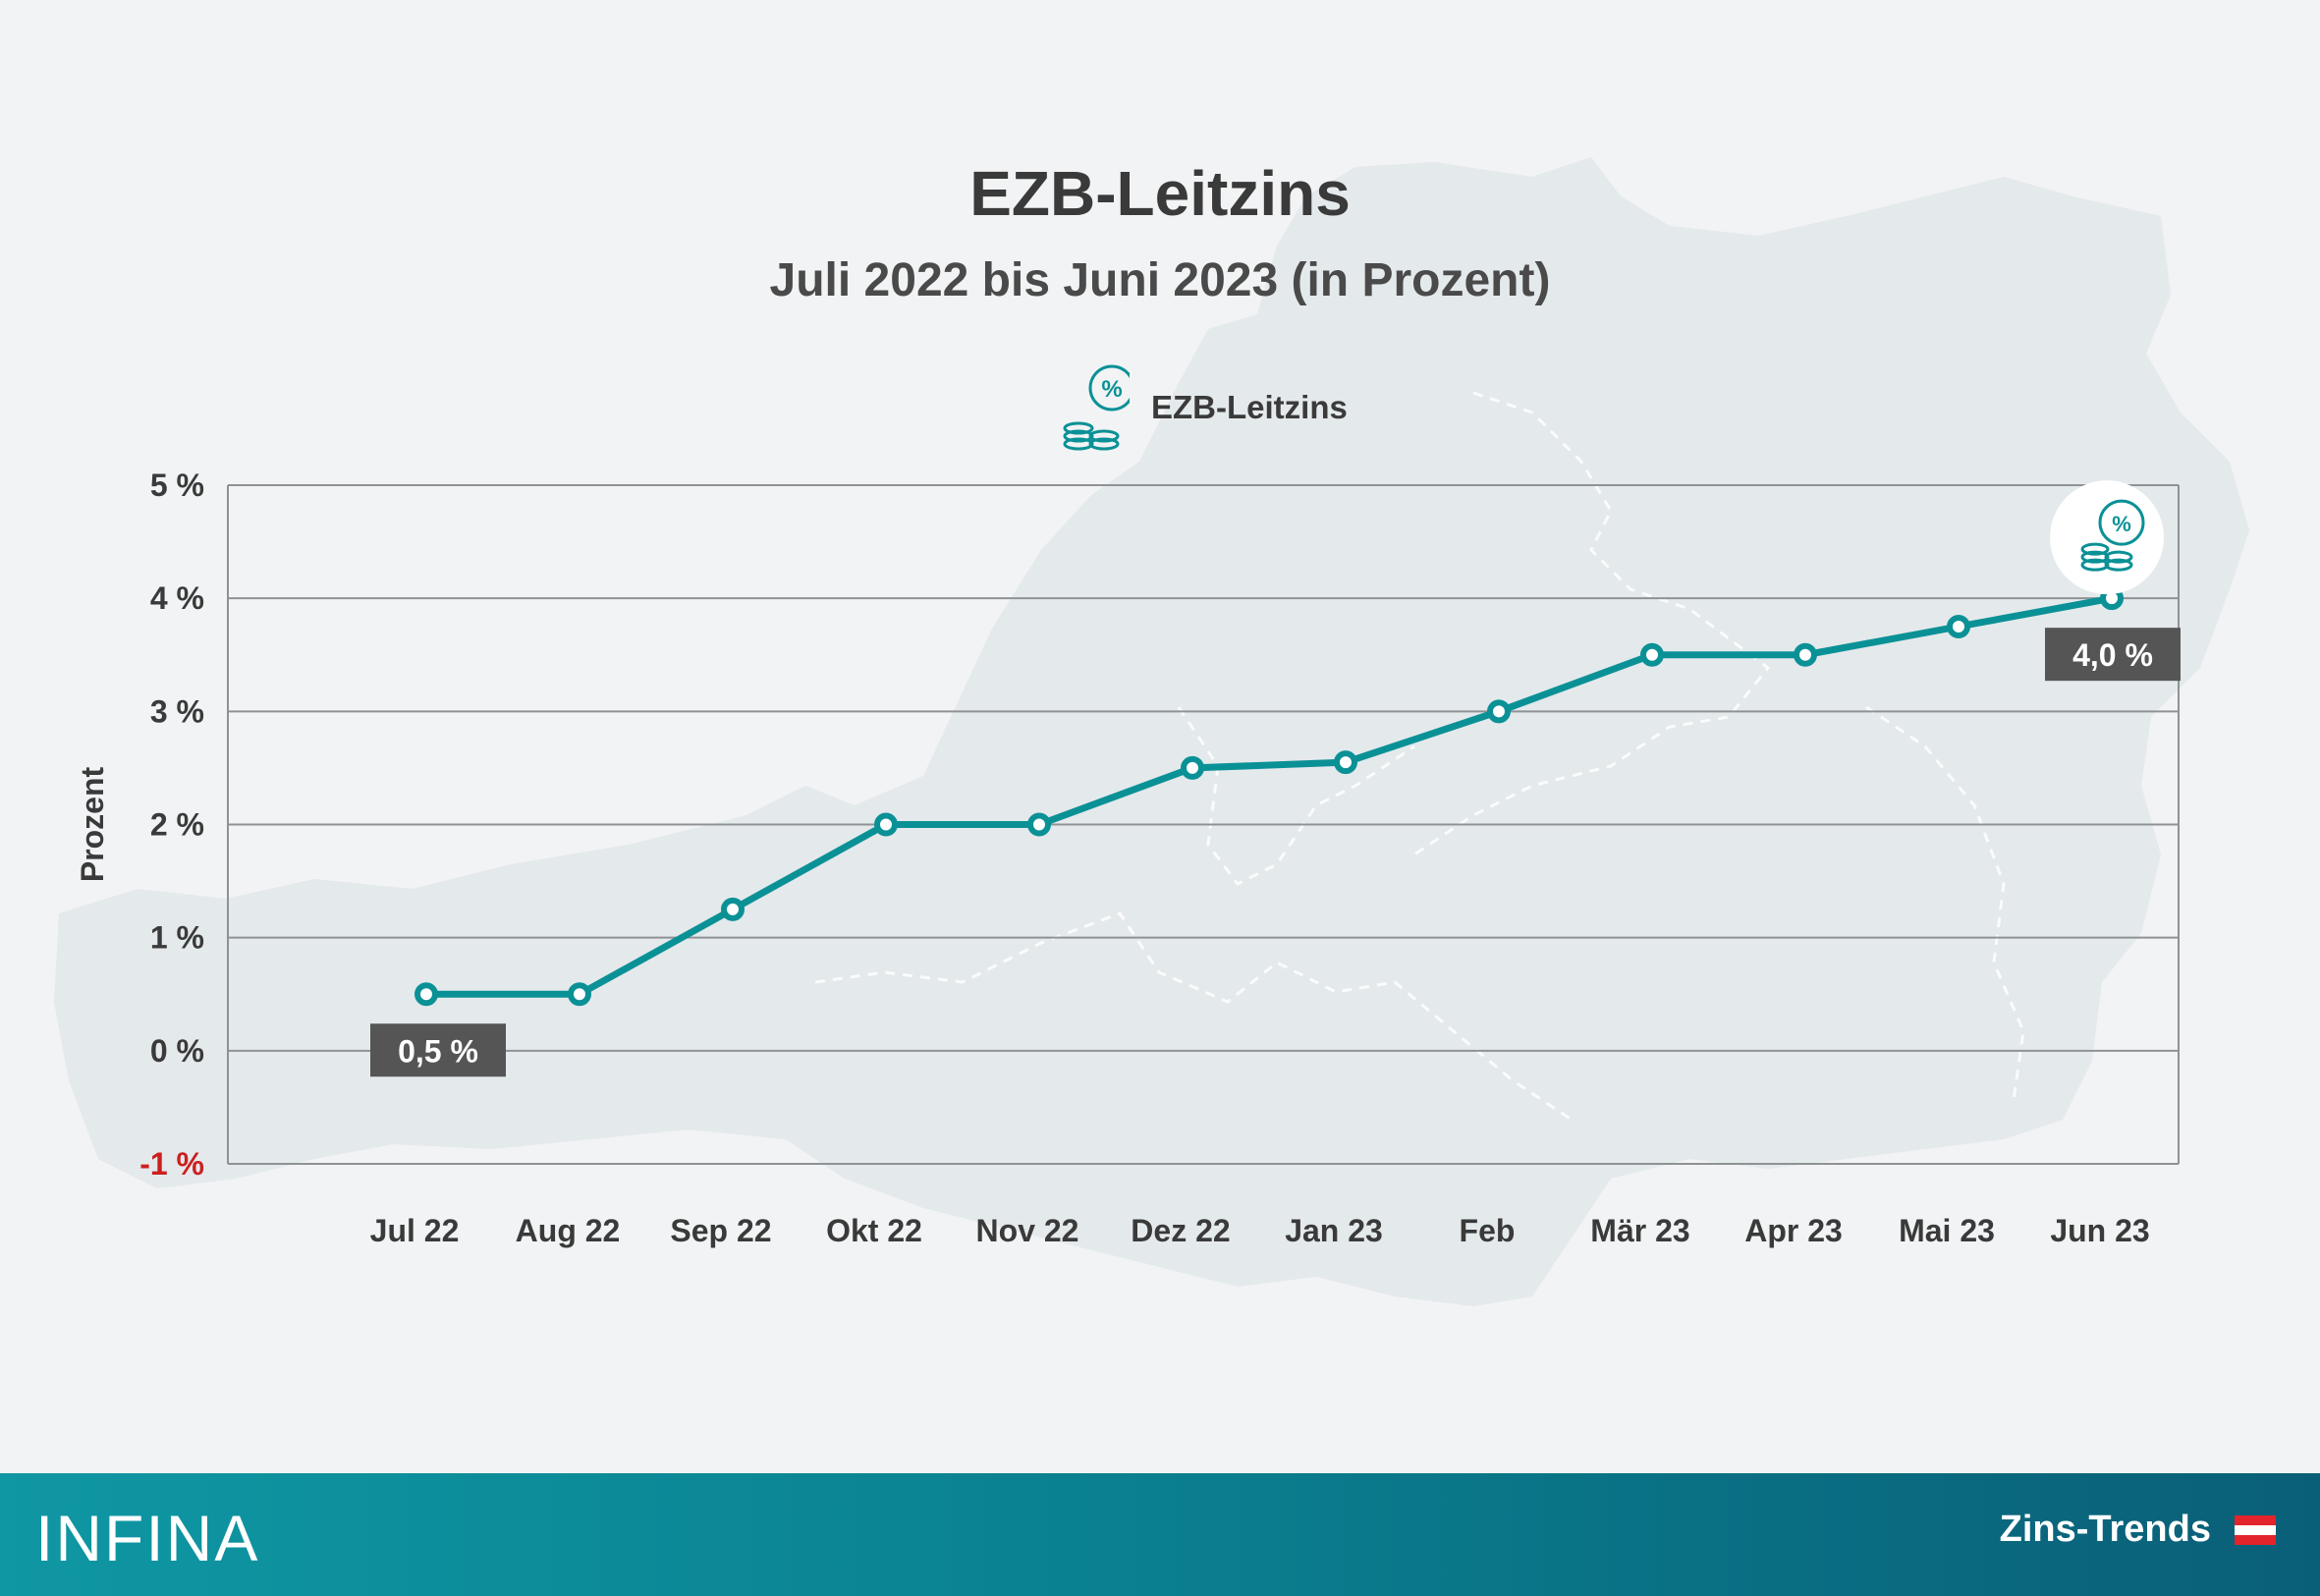 The height and width of the screenshot is (1596, 2320). I want to click on austria-flag-icon, so click(2255, 1529).